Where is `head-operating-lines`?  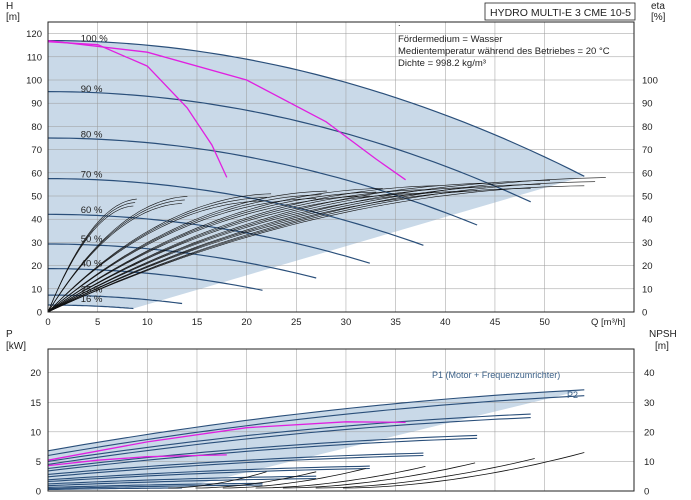
head-operating-lines is located at coordinates (226, 110).